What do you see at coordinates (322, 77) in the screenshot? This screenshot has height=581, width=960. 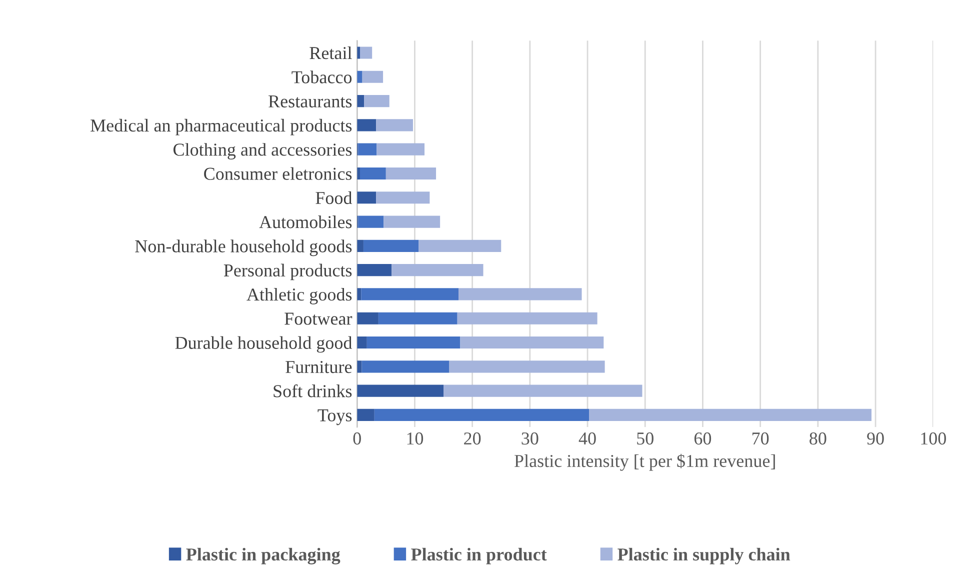 I see `y-tick-label: Tobacco` at bounding box center [322, 77].